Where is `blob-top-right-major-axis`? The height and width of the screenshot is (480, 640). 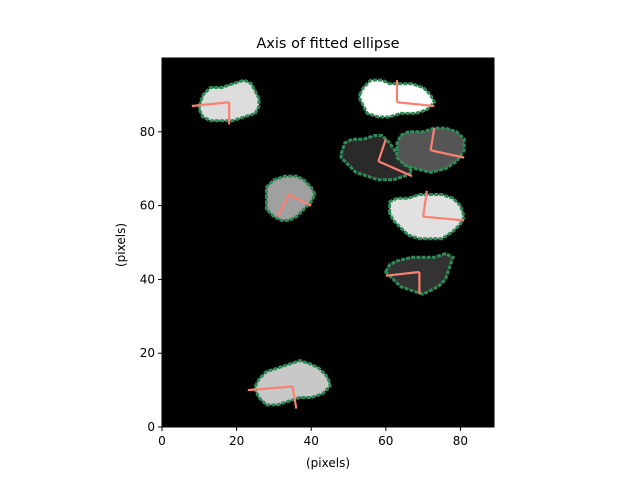 blob-top-right-major-axis is located at coordinates (415, 104).